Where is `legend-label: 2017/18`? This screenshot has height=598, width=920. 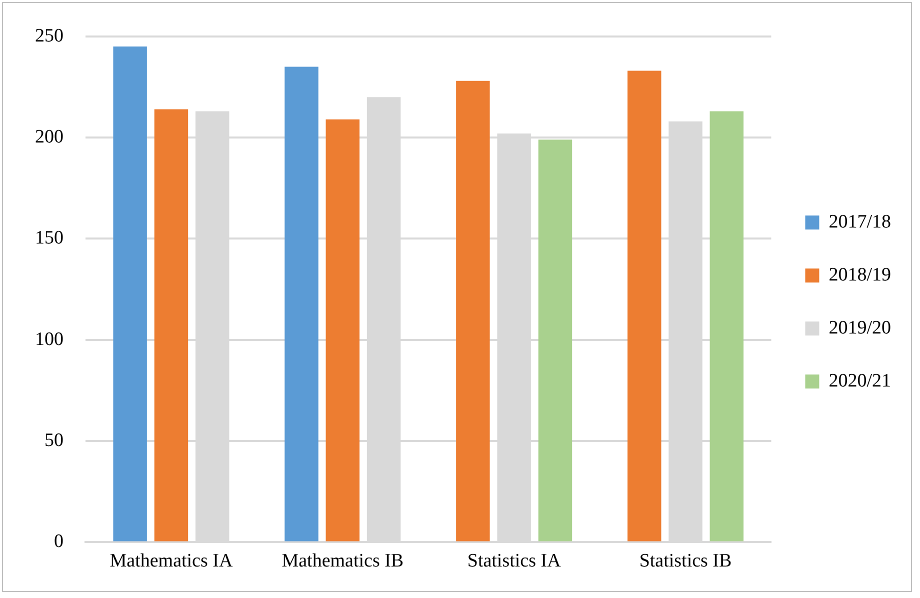
legend-label: 2017/18 is located at coordinates (859, 221).